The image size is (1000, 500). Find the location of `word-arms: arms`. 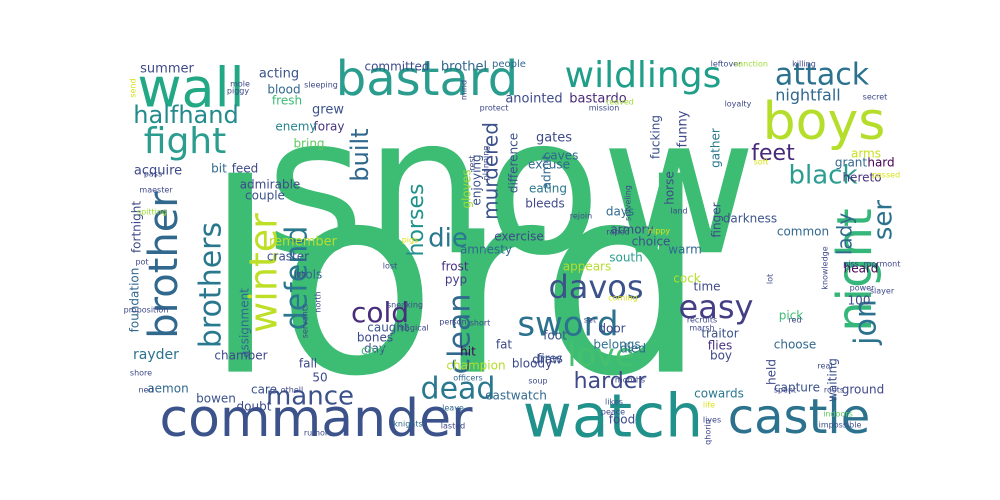

word-arms: arms is located at coordinates (866, 154).